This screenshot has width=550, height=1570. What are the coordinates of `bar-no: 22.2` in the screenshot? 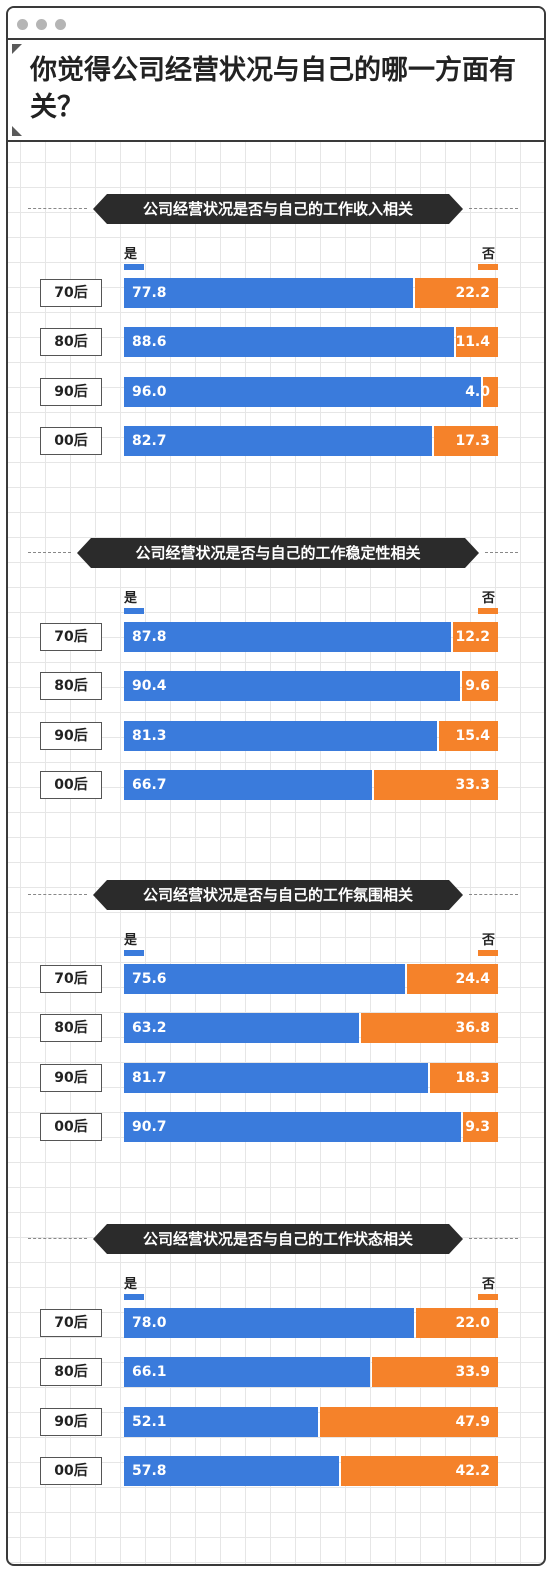 It's located at (456, 293).